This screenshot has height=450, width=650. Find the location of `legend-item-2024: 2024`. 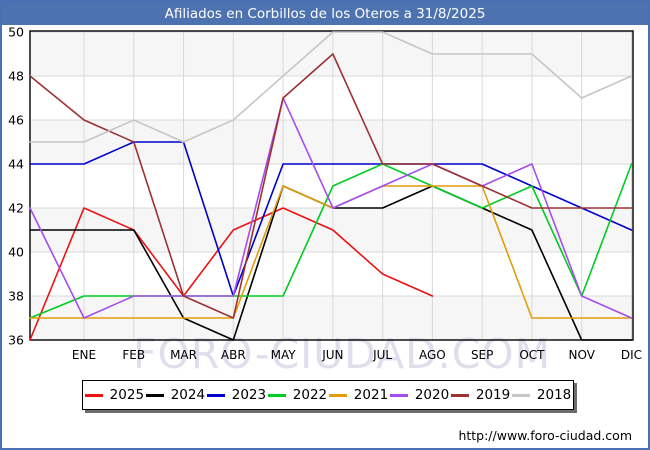

legend-item-2024: 2024 is located at coordinates (175, 395).